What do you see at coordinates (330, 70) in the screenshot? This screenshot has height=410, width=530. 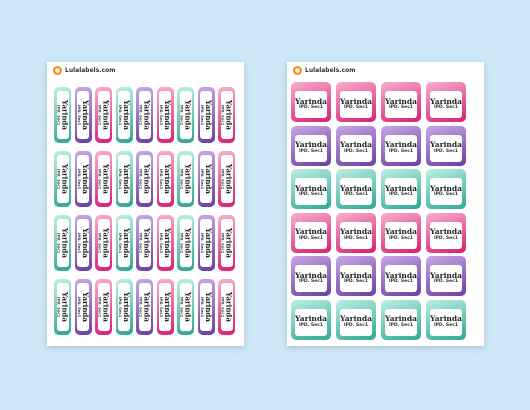 I see `brand-text: Lulalabels.com` at bounding box center [330, 70].